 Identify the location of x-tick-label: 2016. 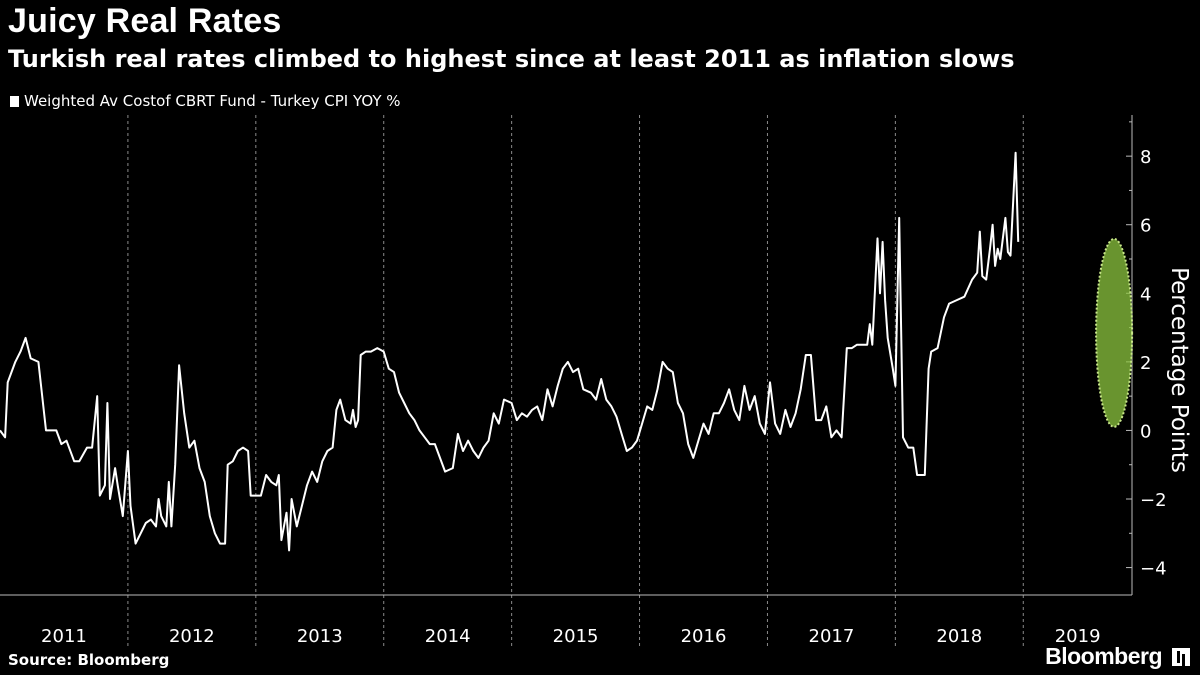
(704, 636).